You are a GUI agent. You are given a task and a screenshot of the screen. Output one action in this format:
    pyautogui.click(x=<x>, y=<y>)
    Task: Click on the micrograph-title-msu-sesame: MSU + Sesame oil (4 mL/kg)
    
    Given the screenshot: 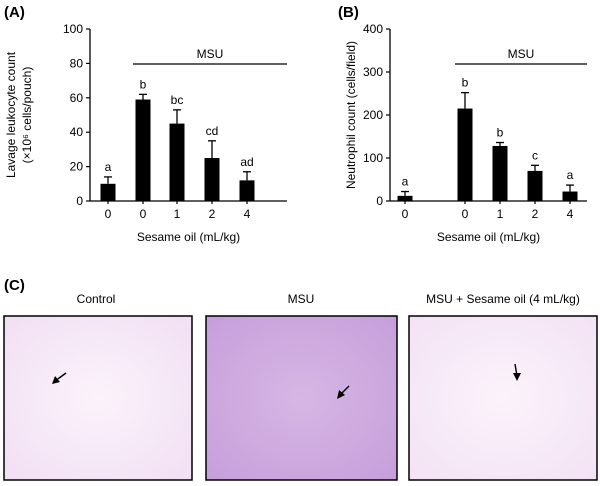 What is the action you would take?
    pyautogui.click(x=503, y=299)
    